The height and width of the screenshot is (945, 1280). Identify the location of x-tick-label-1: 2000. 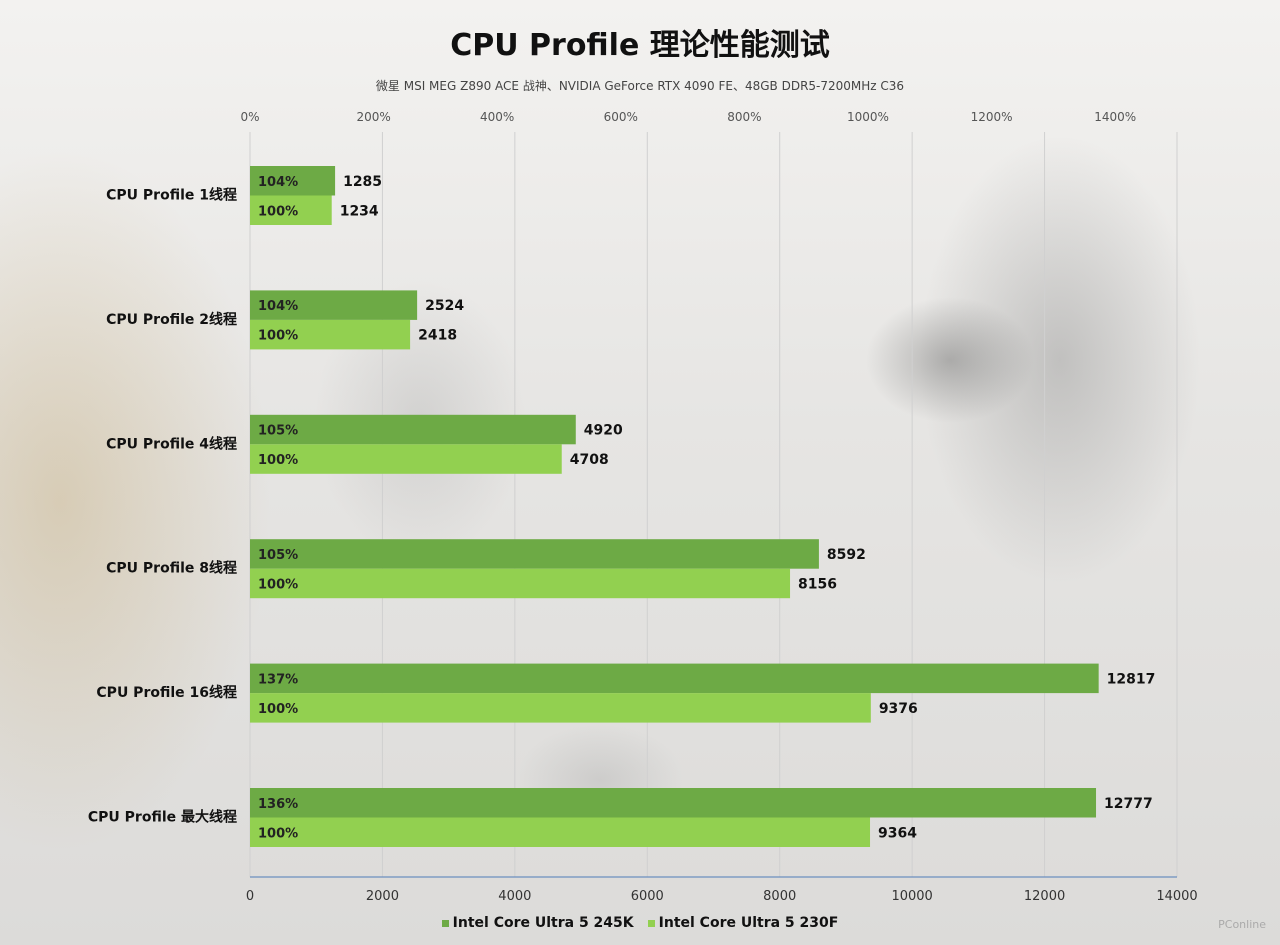
(382, 896).